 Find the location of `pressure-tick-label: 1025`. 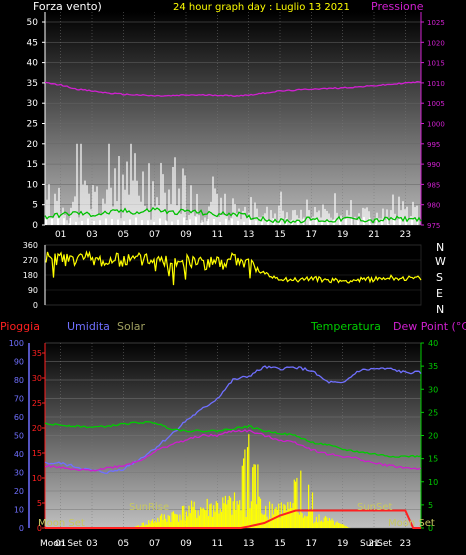

pressure-tick-label: 1025 is located at coordinates (436, 23).